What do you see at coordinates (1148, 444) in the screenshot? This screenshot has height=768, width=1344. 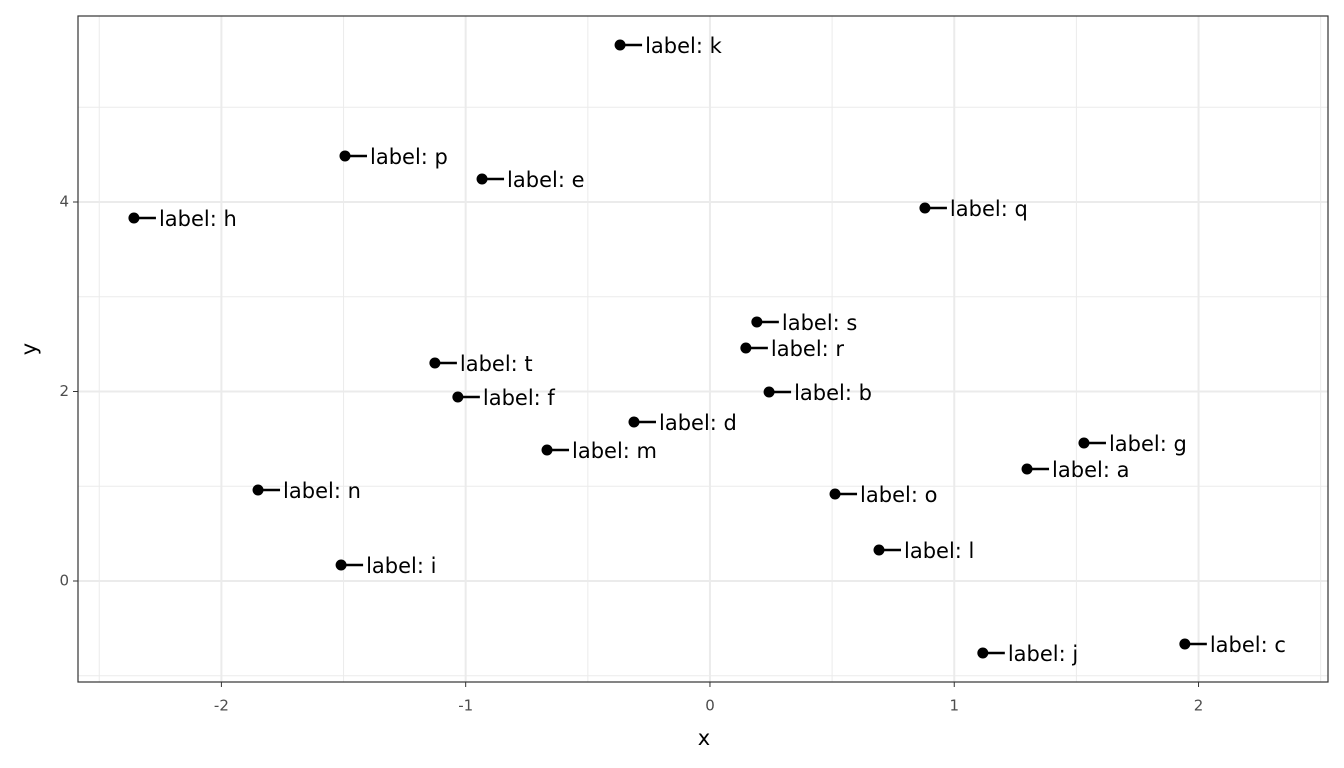 I see `point-label: label: g` at bounding box center [1148, 444].